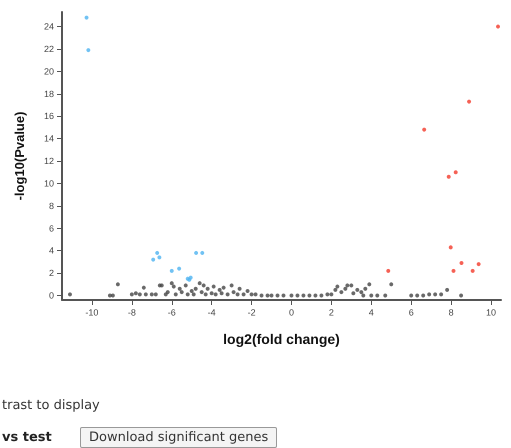  Describe the element at coordinates (49, 27) in the screenshot. I see `y-tick-label: 24` at that location.